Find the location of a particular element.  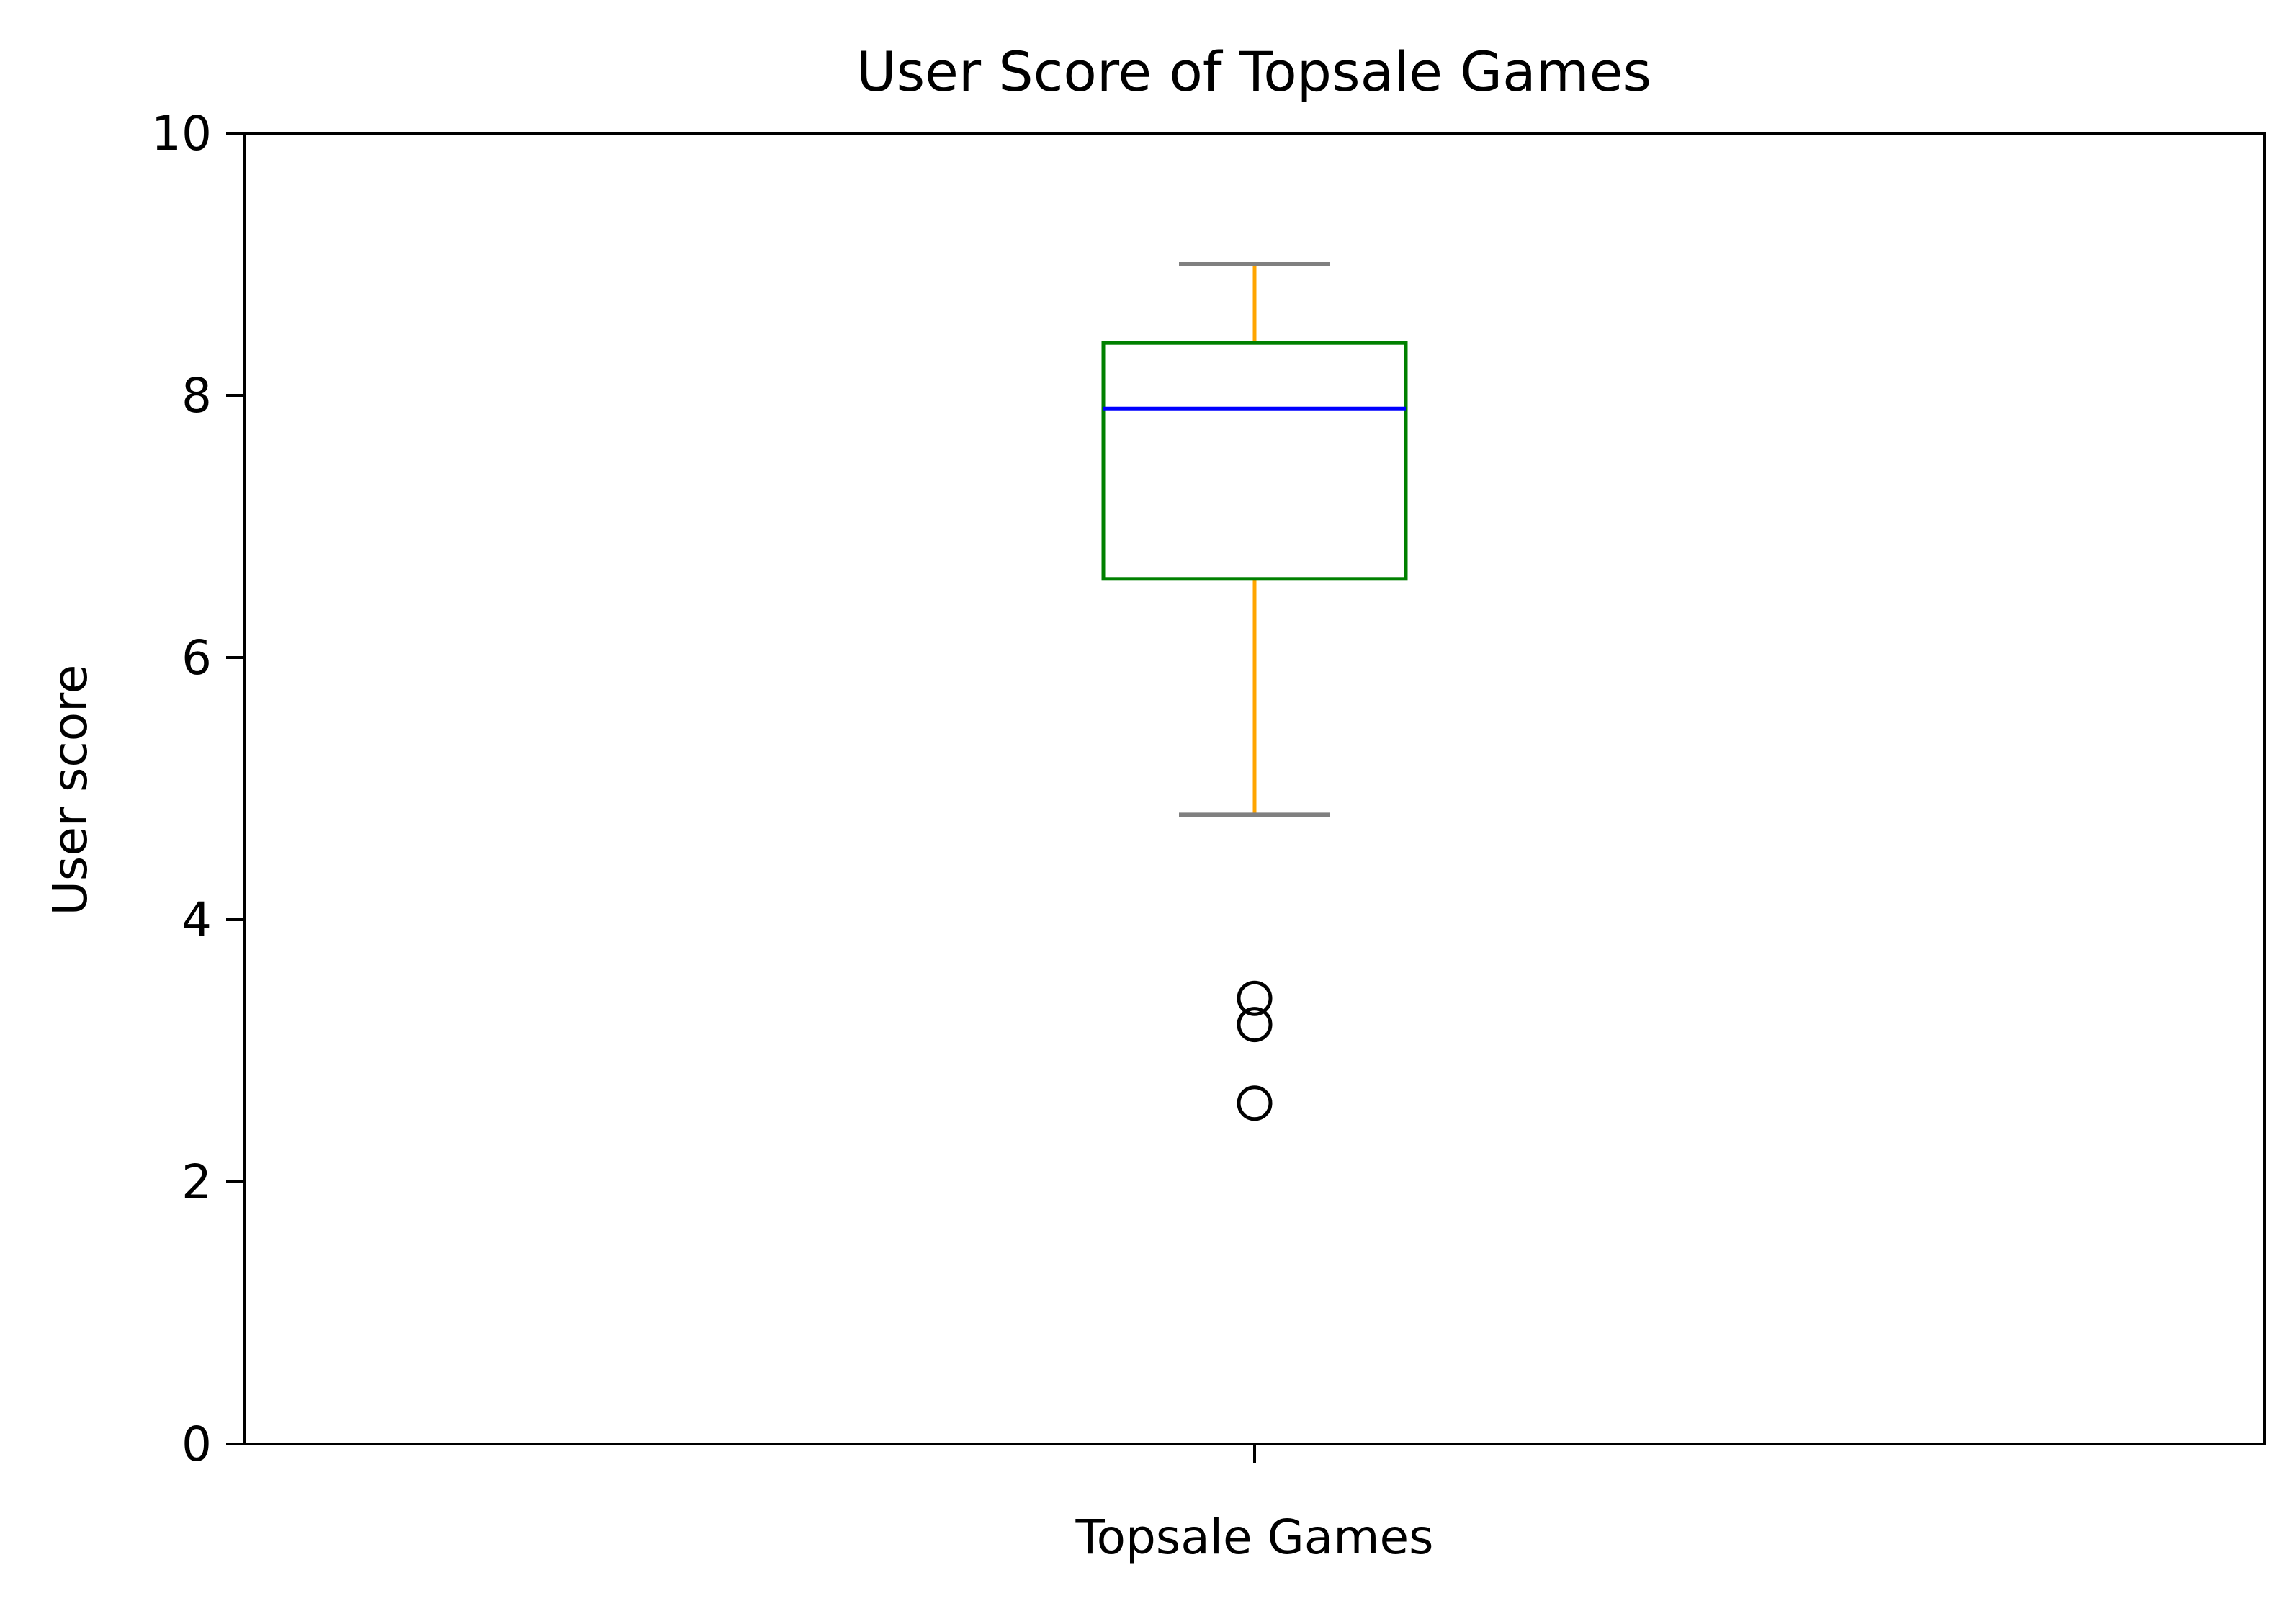

y-tick-label: 4 is located at coordinates (196, 920).